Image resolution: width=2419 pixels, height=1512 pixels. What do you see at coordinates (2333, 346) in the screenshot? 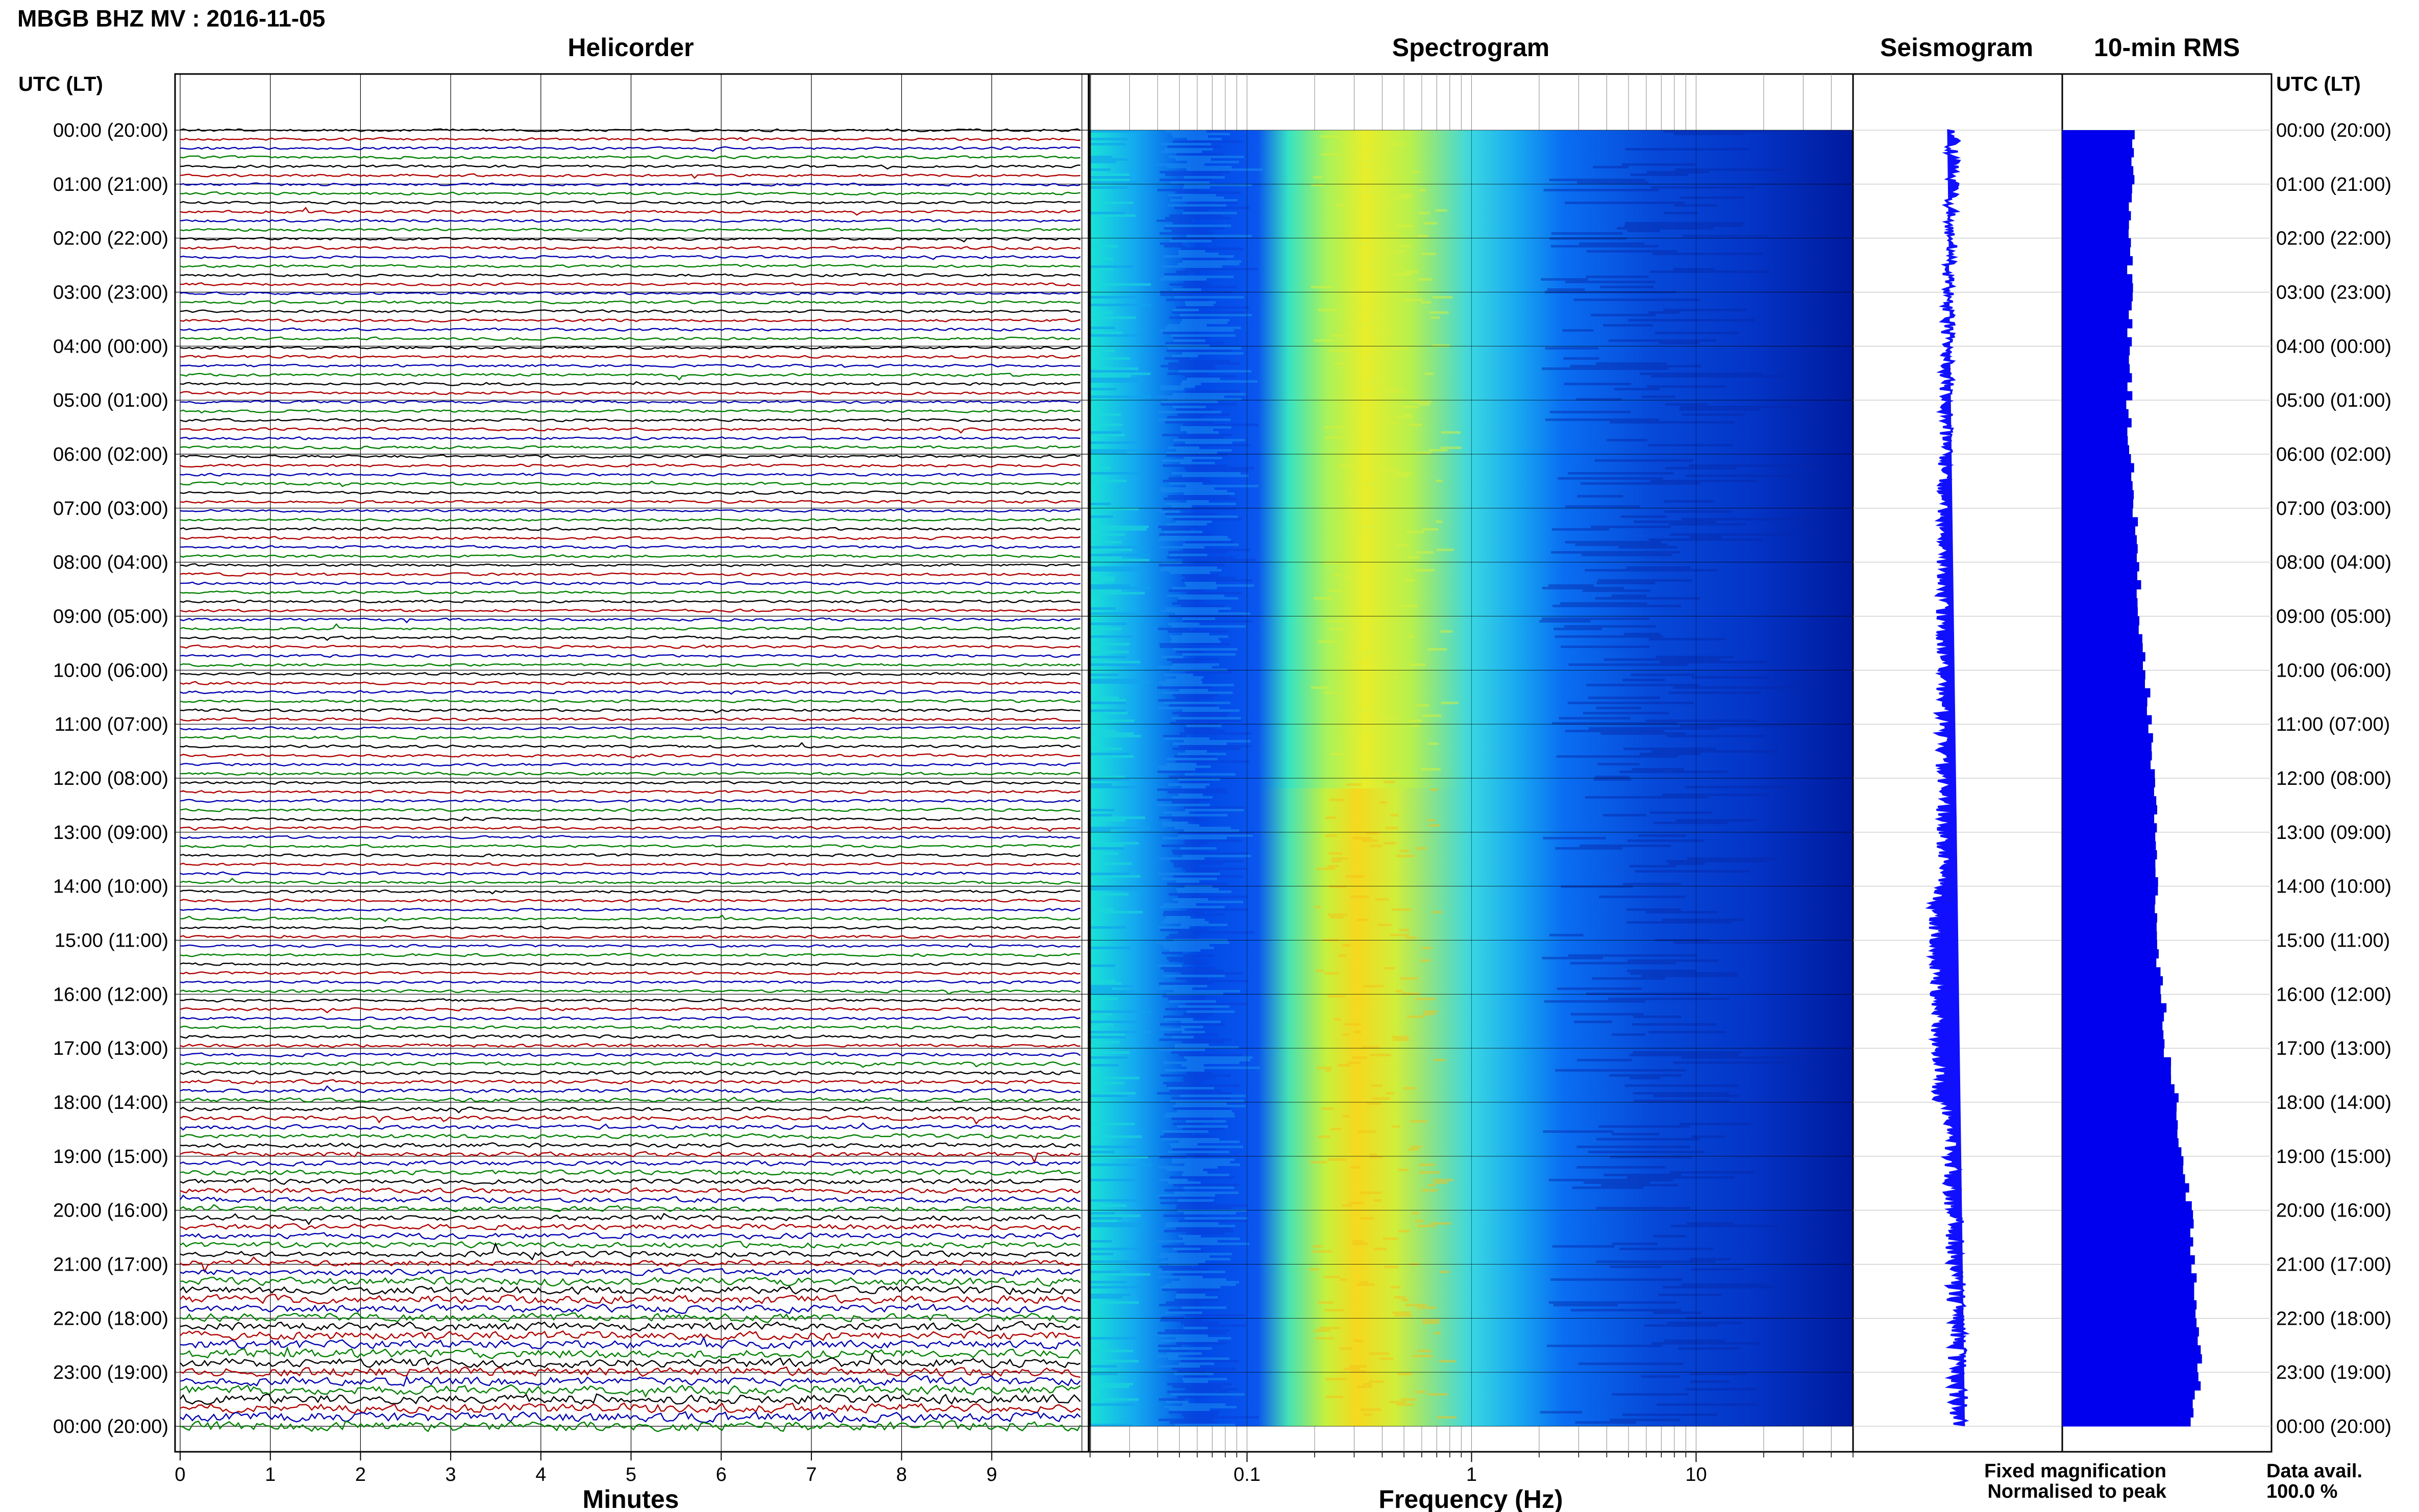
I see `time-label-right: 04:00 (00:00)` at bounding box center [2333, 346].